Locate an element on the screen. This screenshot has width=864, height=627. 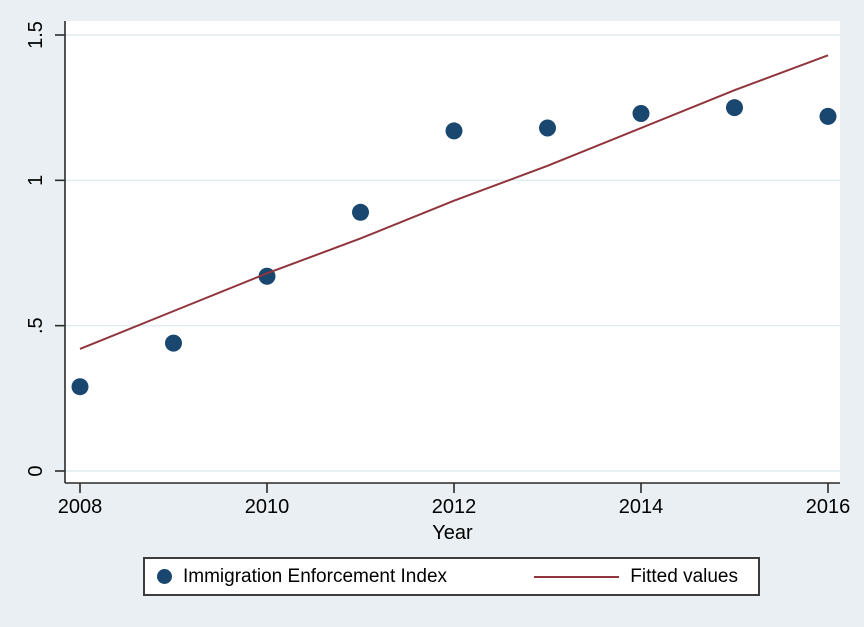
x-tick-label: 2010 is located at coordinates (267, 507).